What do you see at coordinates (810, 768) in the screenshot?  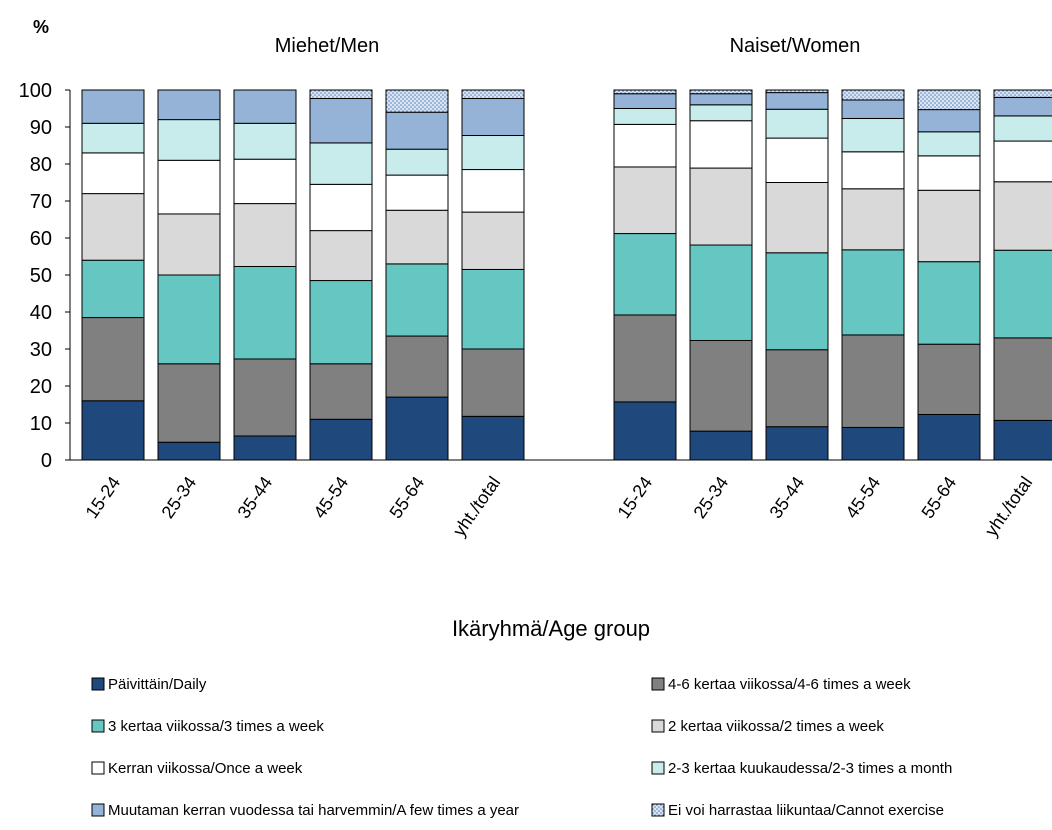 I see `legend-entry: 2-3 kertaa kuukaudessa/2-3 times a month` at bounding box center [810, 768].